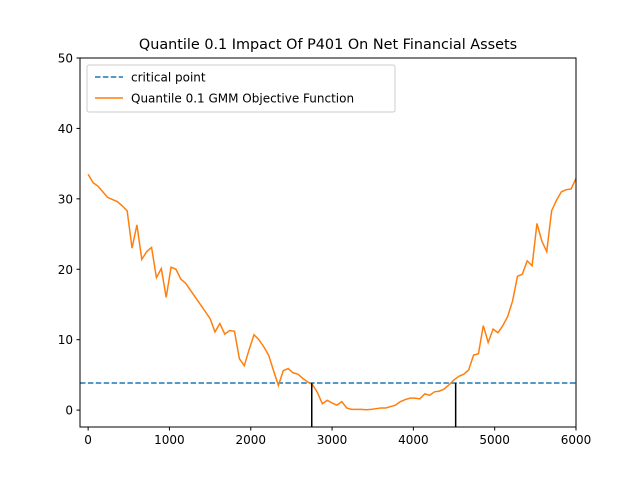 This screenshot has height=480, width=640. What do you see at coordinates (65, 340) in the screenshot?
I see `y-tick-label: 10` at bounding box center [65, 340].